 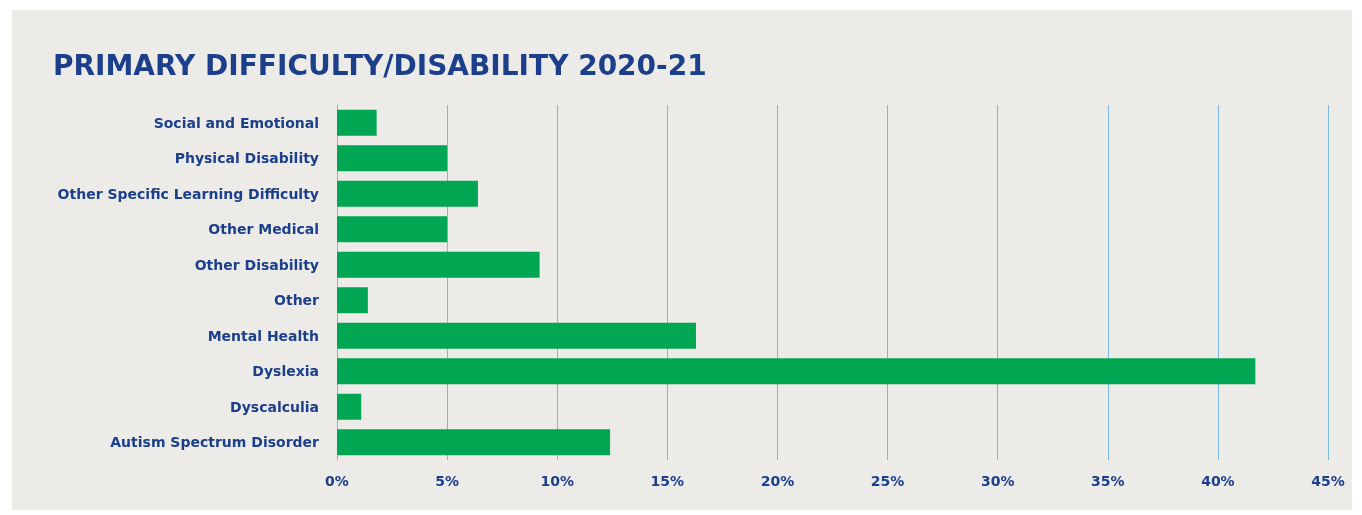 I want to click on y-tick-label: Autism Spectrum Disorder, so click(x=215, y=442).